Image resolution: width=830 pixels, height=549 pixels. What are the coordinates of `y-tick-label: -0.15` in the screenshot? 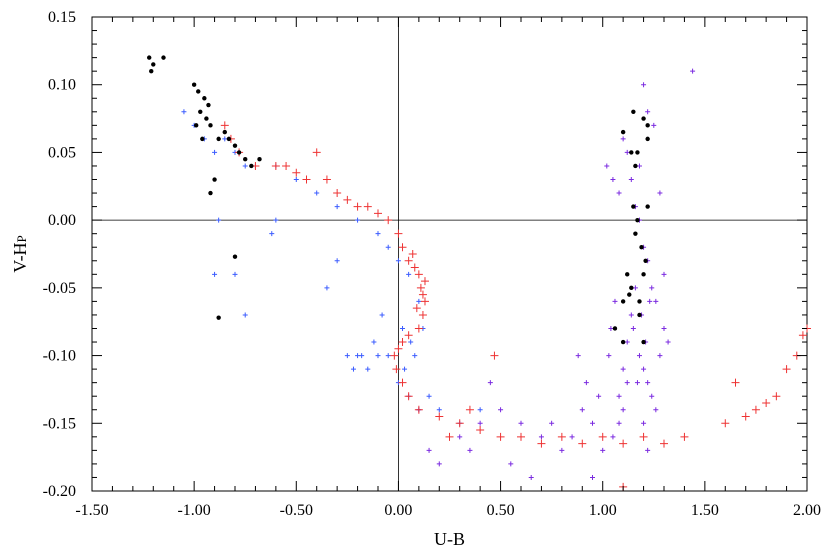 It's located at (59, 423).